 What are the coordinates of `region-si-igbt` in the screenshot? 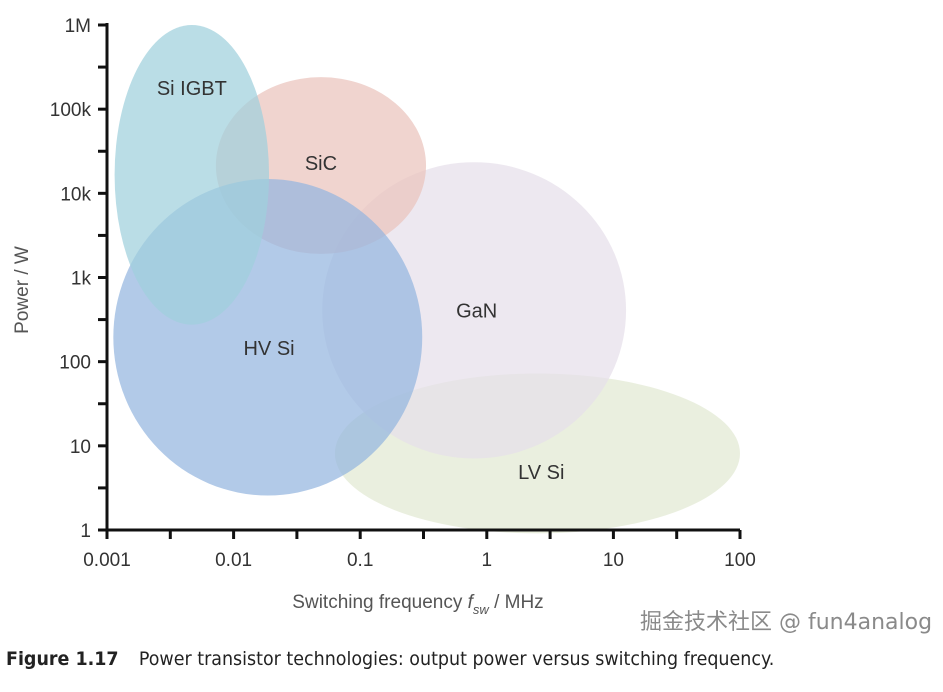 It's located at (192, 175).